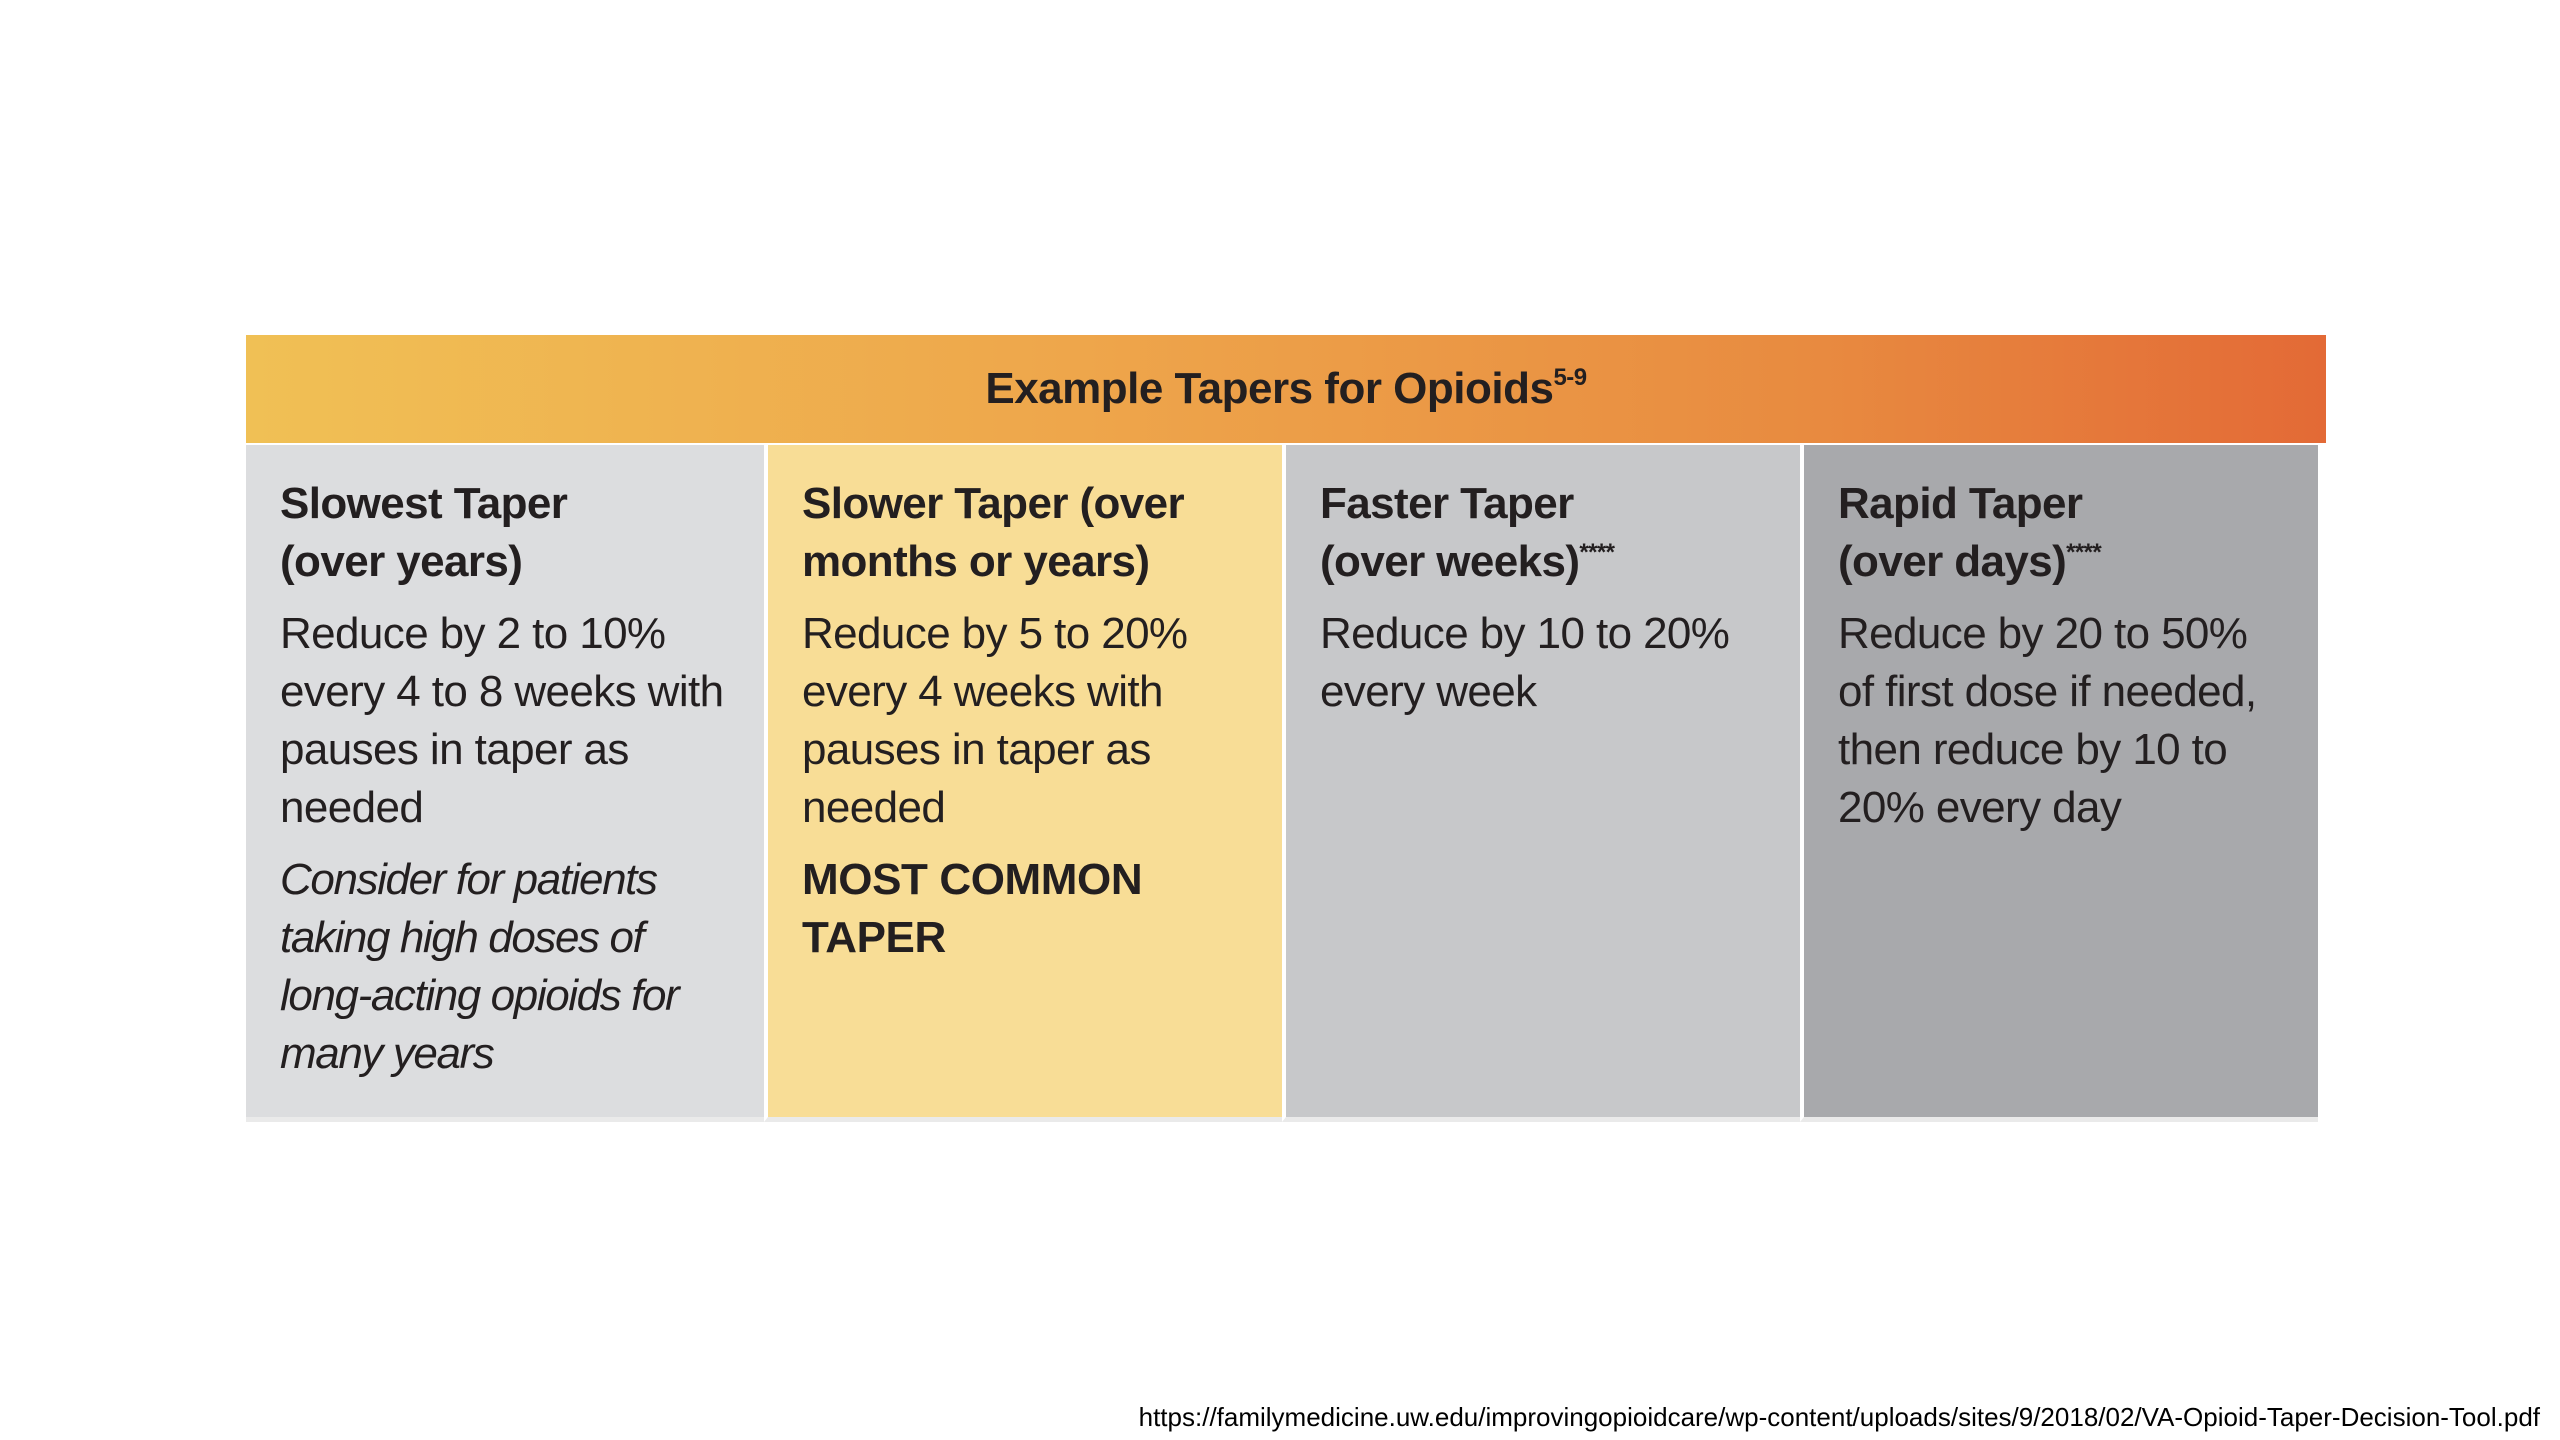 The width and height of the screenshot is (2560, 1440). I want to click on column-title: Rapid Taper (over days)****, so click(2063, 533).